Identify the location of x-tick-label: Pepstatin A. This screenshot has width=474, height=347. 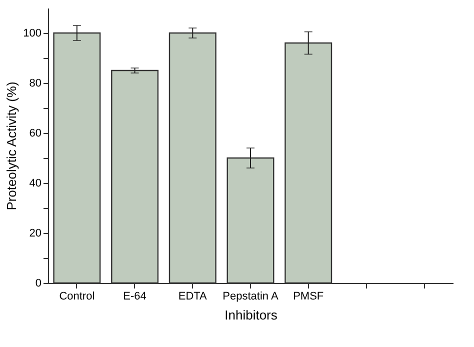
(250, 296).